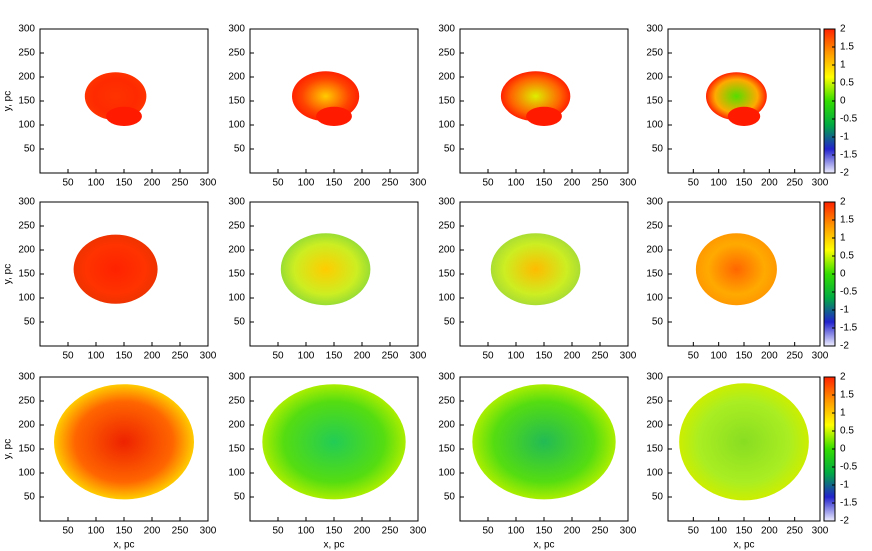 The width and height of the screenshot is (872, 551). I want to click on colorbar-tick-label: -0.5, so click(849, 119).